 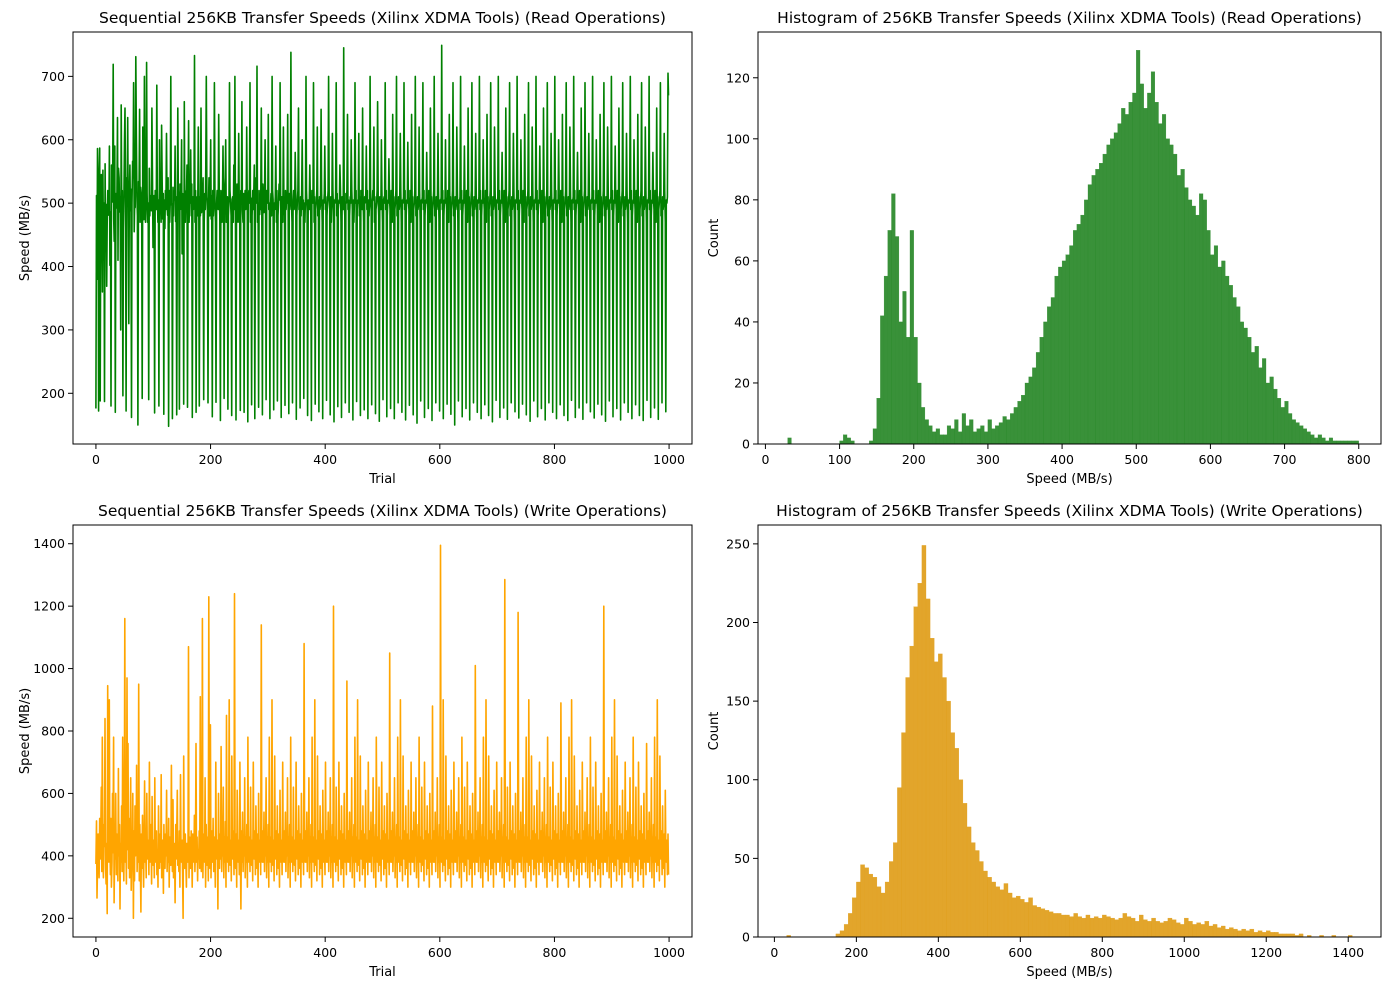 I want to click on y-tick-label: 400, so click(x=53, y=266).